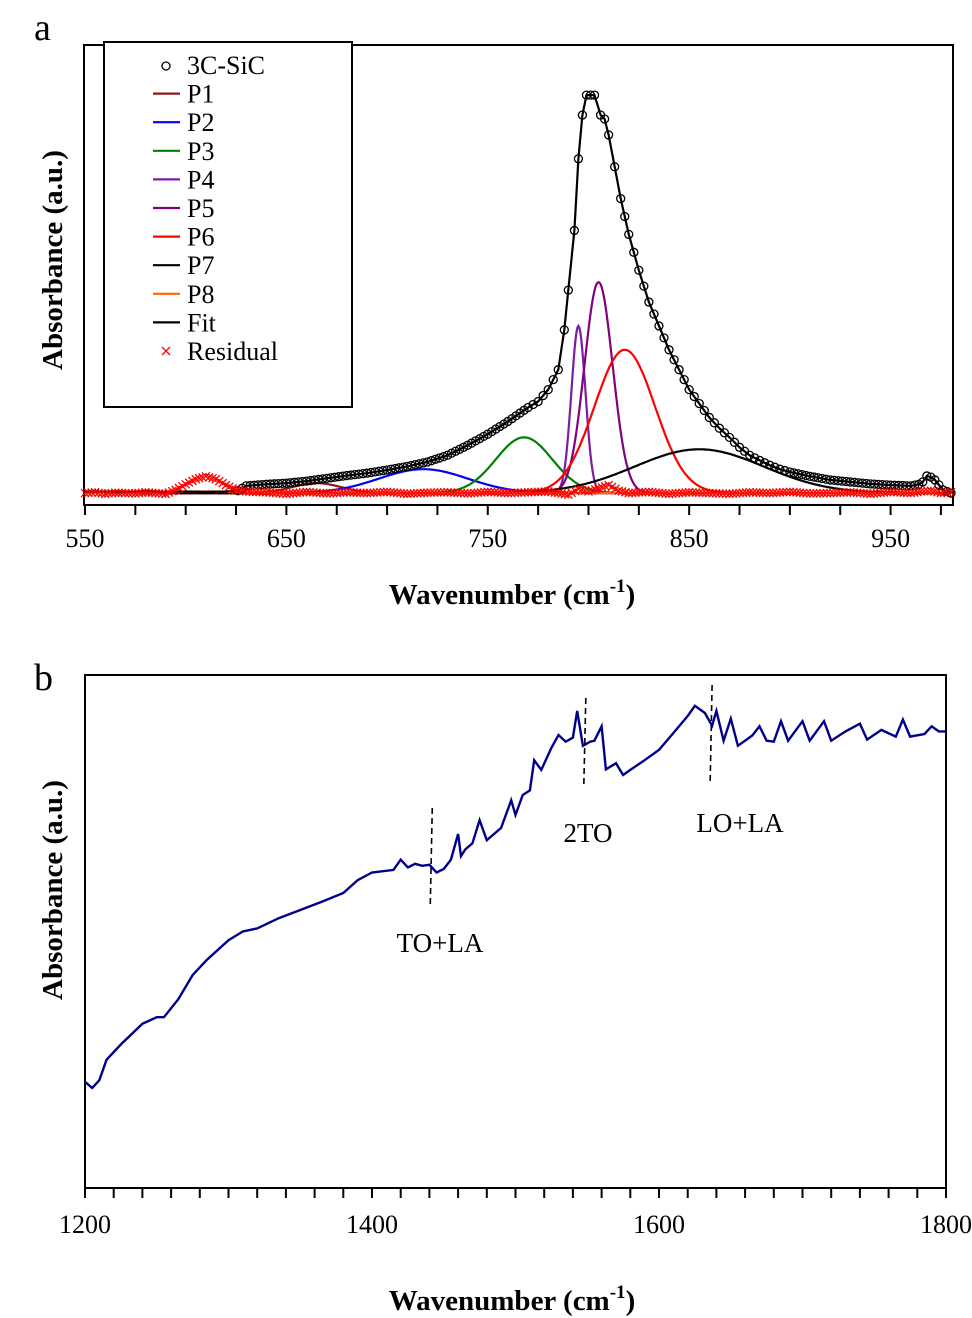 The width and height of the screenshot is (972, 1318). Describe the element at coordinates (890, 538) in the screenshot. I see `x-tick-label: 950` at that location.